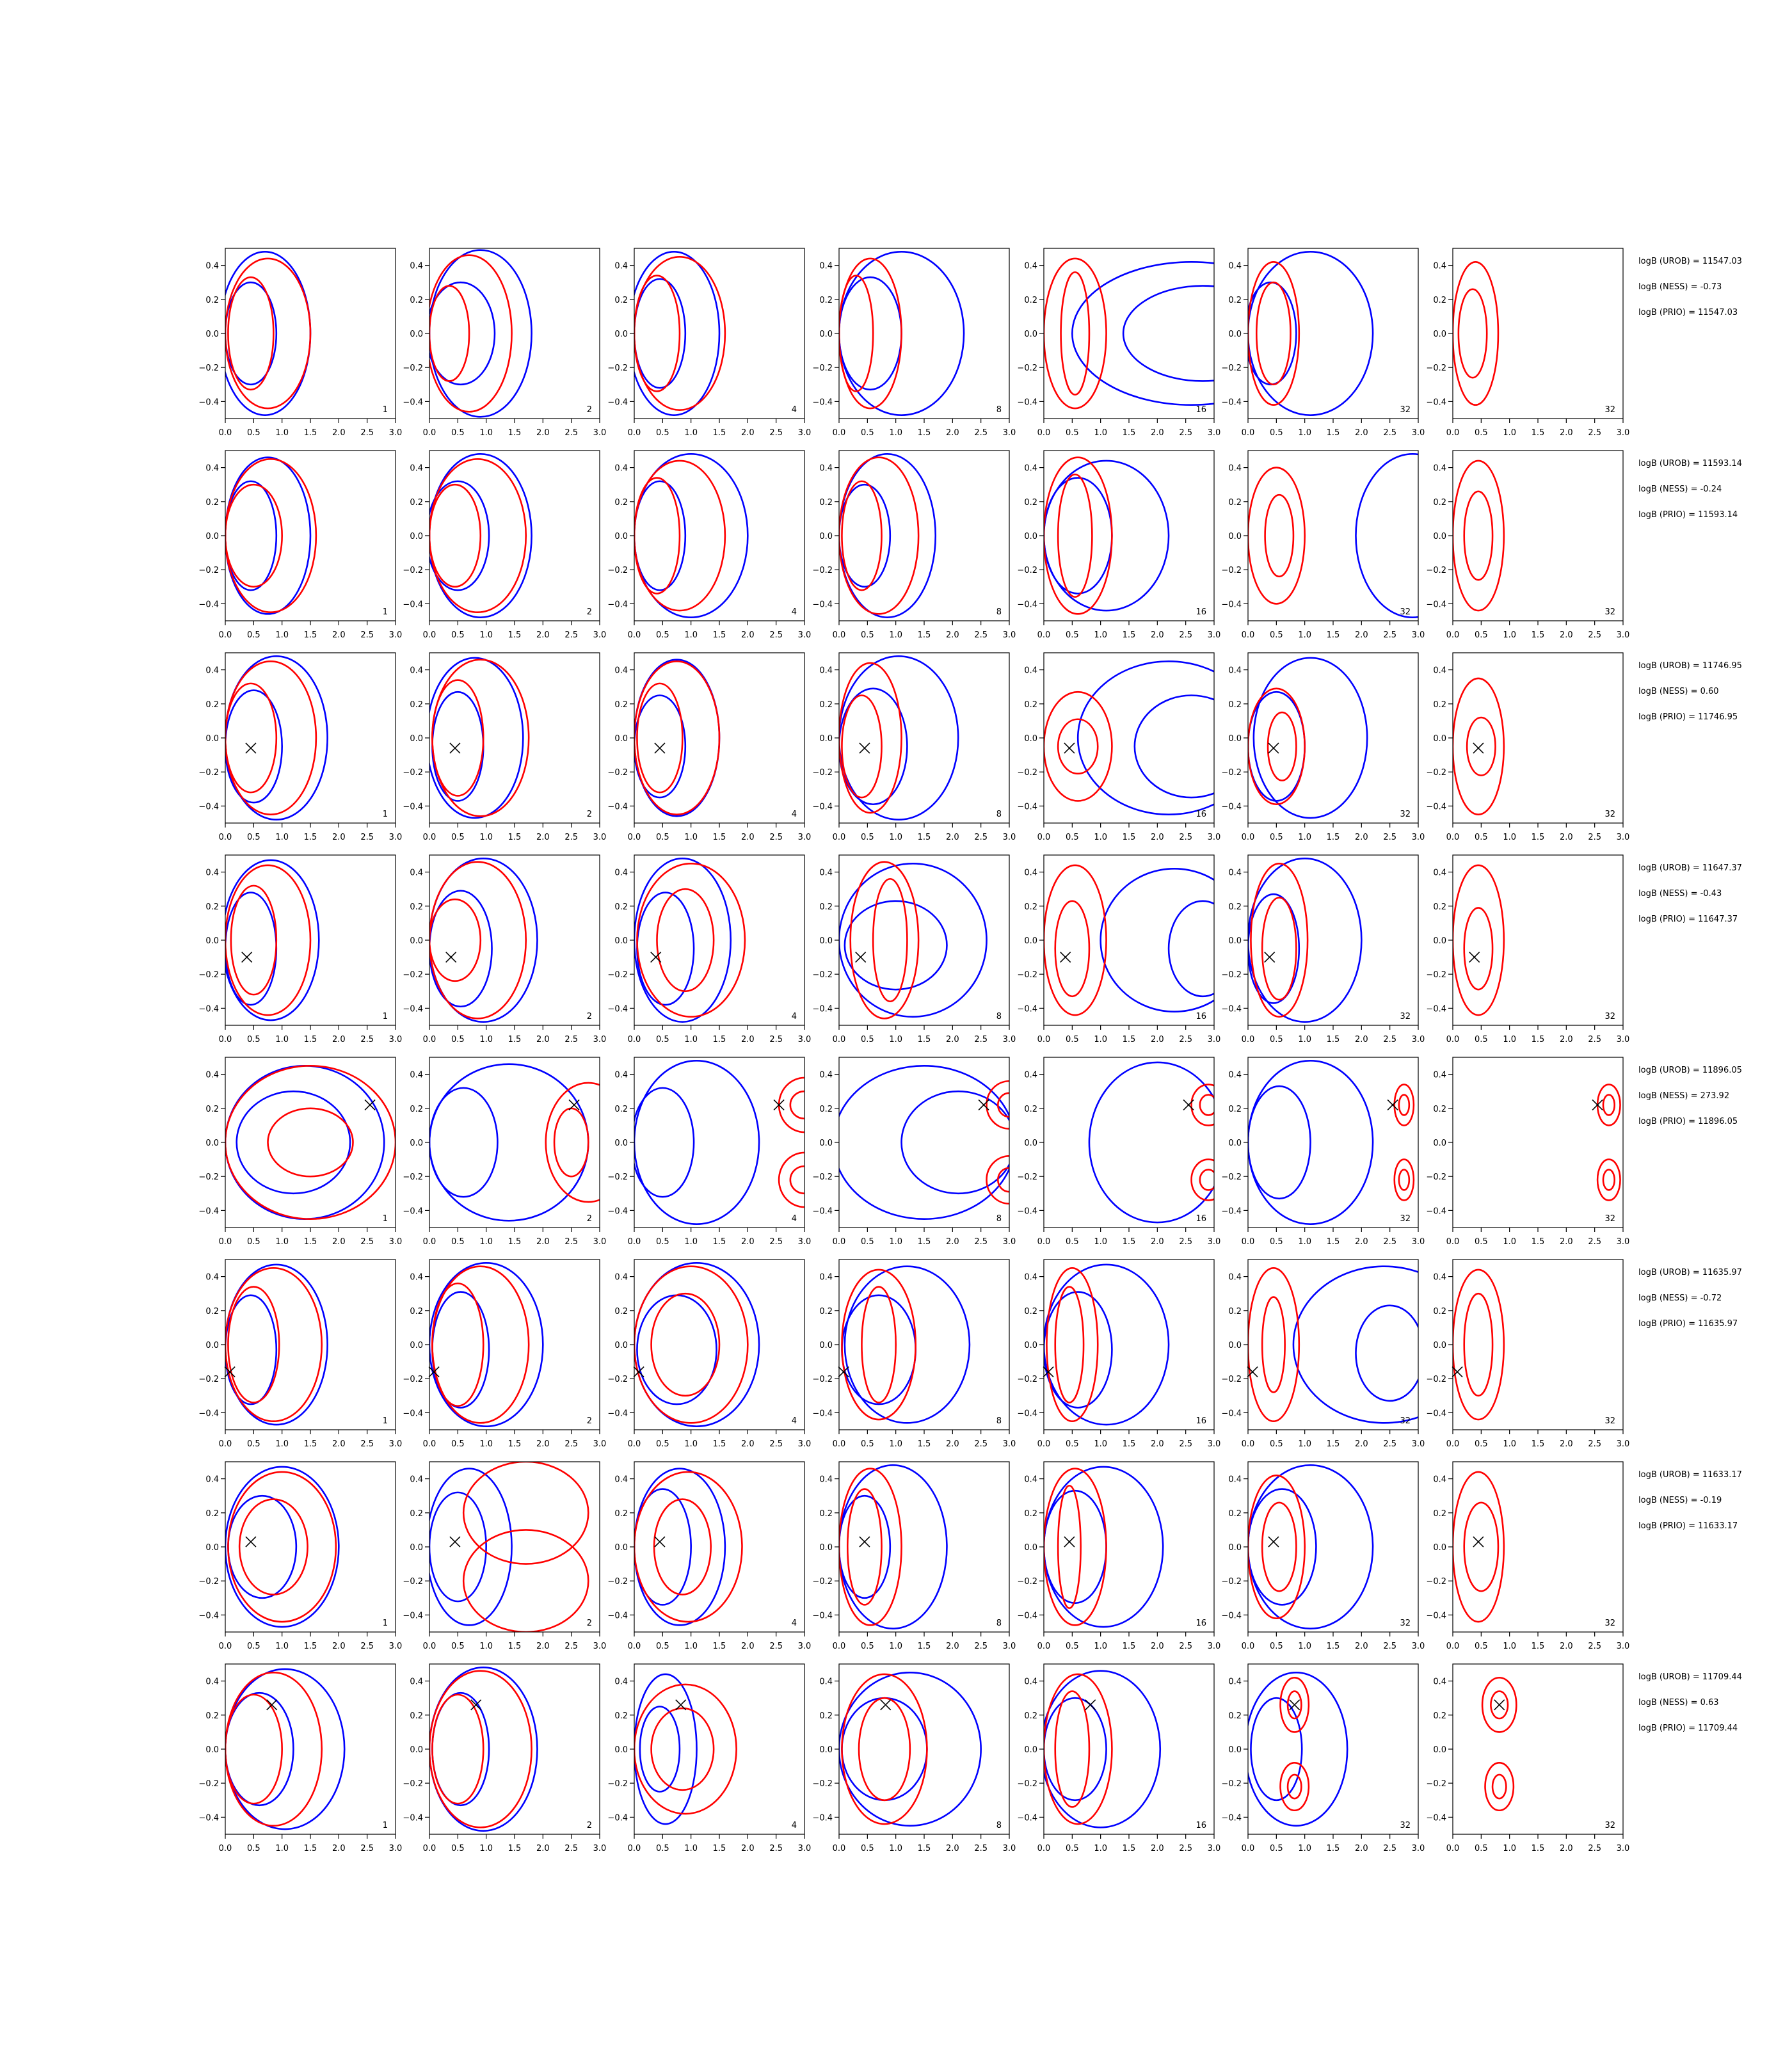 The image size is (1792, 2048). Describe the element at coordinates (1690, 1677) in the screenshot. I see `logb-stat: logB (UROB) = 11709.44` at that location.